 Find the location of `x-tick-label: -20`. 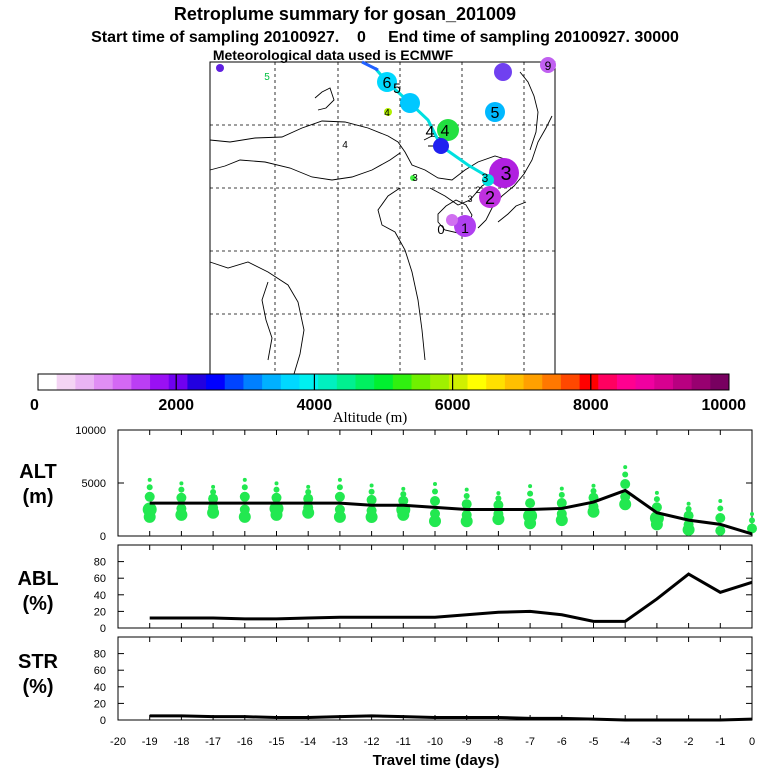

x-tick-label: -20 is located at coordinates (118, 742).